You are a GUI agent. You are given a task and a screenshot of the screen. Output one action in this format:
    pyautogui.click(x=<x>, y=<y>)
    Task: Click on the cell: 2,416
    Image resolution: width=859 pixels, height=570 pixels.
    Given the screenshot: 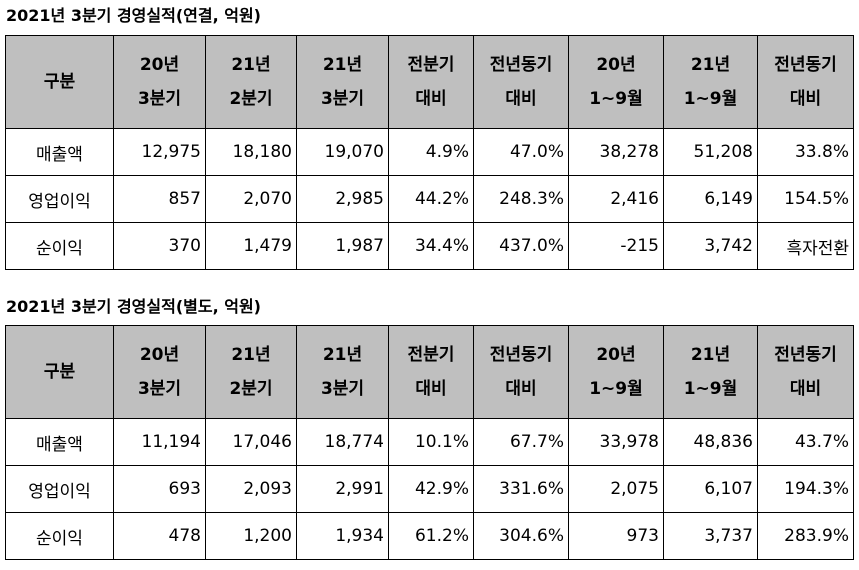 What is the action you would take?
    pyautogui.click(x=616, y=199)
    